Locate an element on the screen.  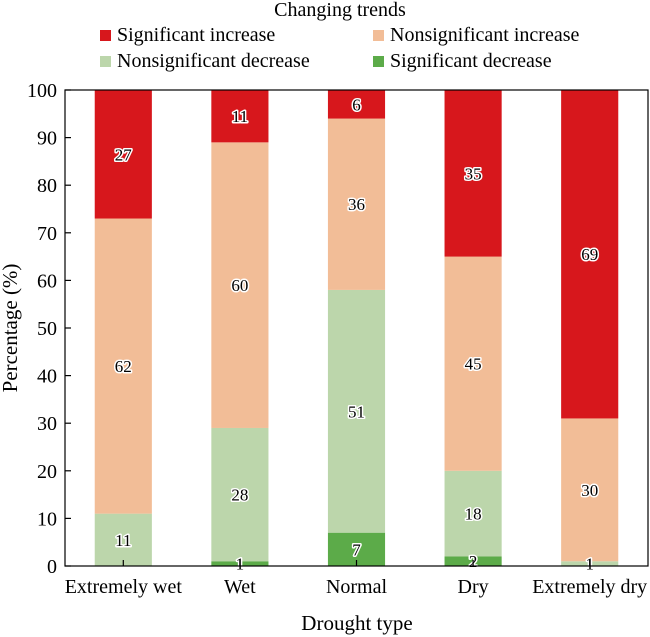
data-label: 7 is located at coordinates (356, 549).